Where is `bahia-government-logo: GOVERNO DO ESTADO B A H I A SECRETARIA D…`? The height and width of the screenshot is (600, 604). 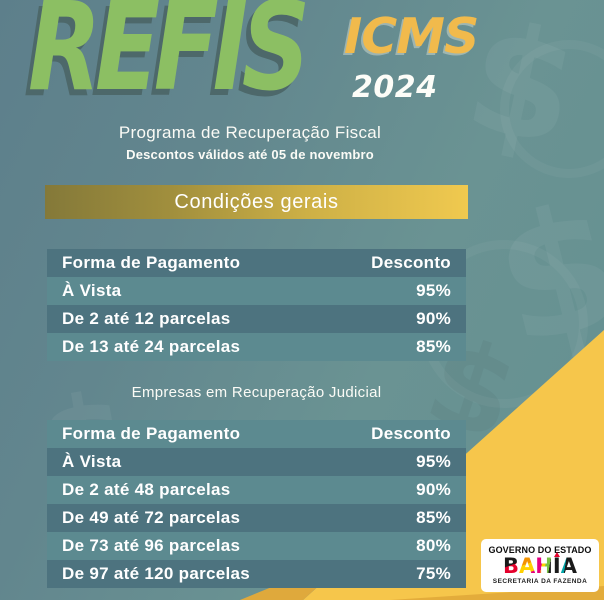
bahia-government-logo: GOVERNO DO ESTADO B A H I A SECRETARIA D… is located at coordinates (540, 565).